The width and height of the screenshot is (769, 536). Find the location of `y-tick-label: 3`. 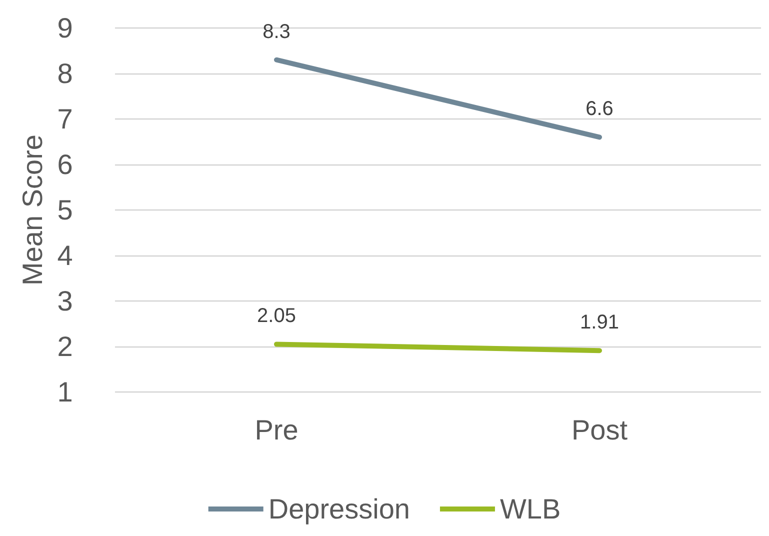

y-tick-label: 3 is located at coordinates (65, 301).